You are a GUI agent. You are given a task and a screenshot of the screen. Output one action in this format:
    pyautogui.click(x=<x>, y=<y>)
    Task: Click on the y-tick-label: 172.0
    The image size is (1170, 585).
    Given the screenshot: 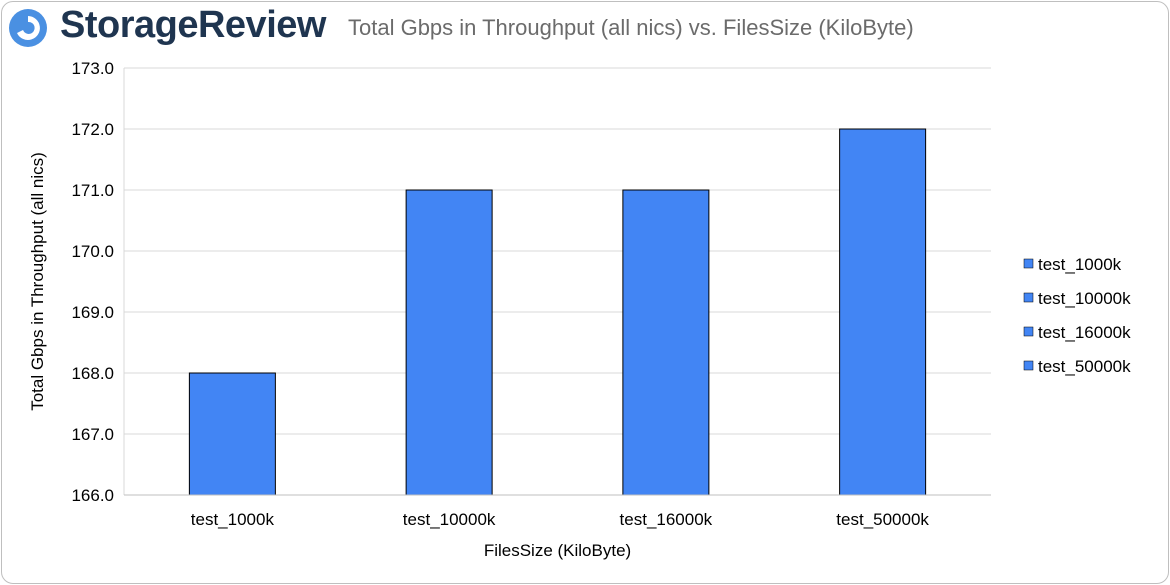 What is the action you would take?
    pyautogui.click(x=92, y=129)
    